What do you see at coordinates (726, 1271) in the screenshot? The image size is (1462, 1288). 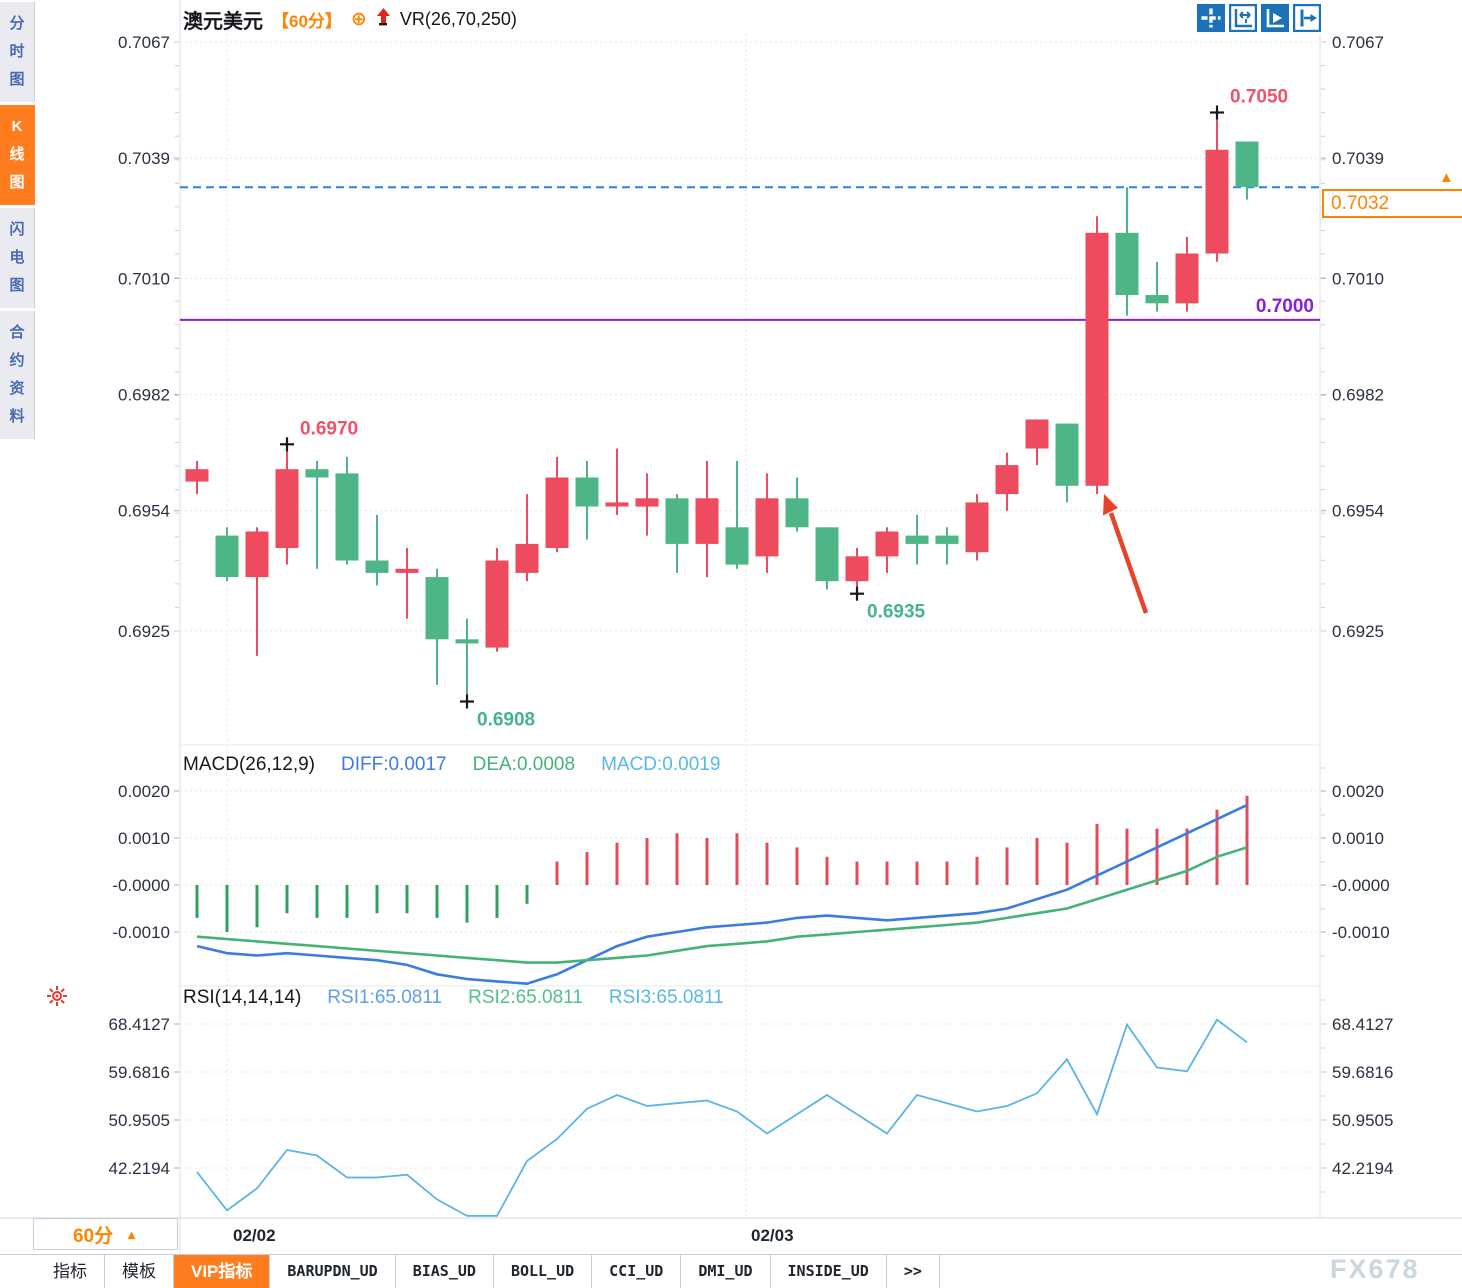 I see `bottom-tab-DMI_UD: DMI_UD` at bounding box center [726, 1271].